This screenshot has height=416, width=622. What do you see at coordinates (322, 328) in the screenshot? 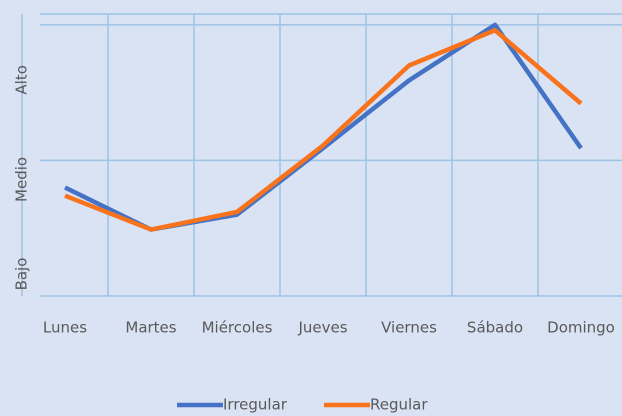
I see `x-tick-label: Jueves` at bounding box center [322, 328].